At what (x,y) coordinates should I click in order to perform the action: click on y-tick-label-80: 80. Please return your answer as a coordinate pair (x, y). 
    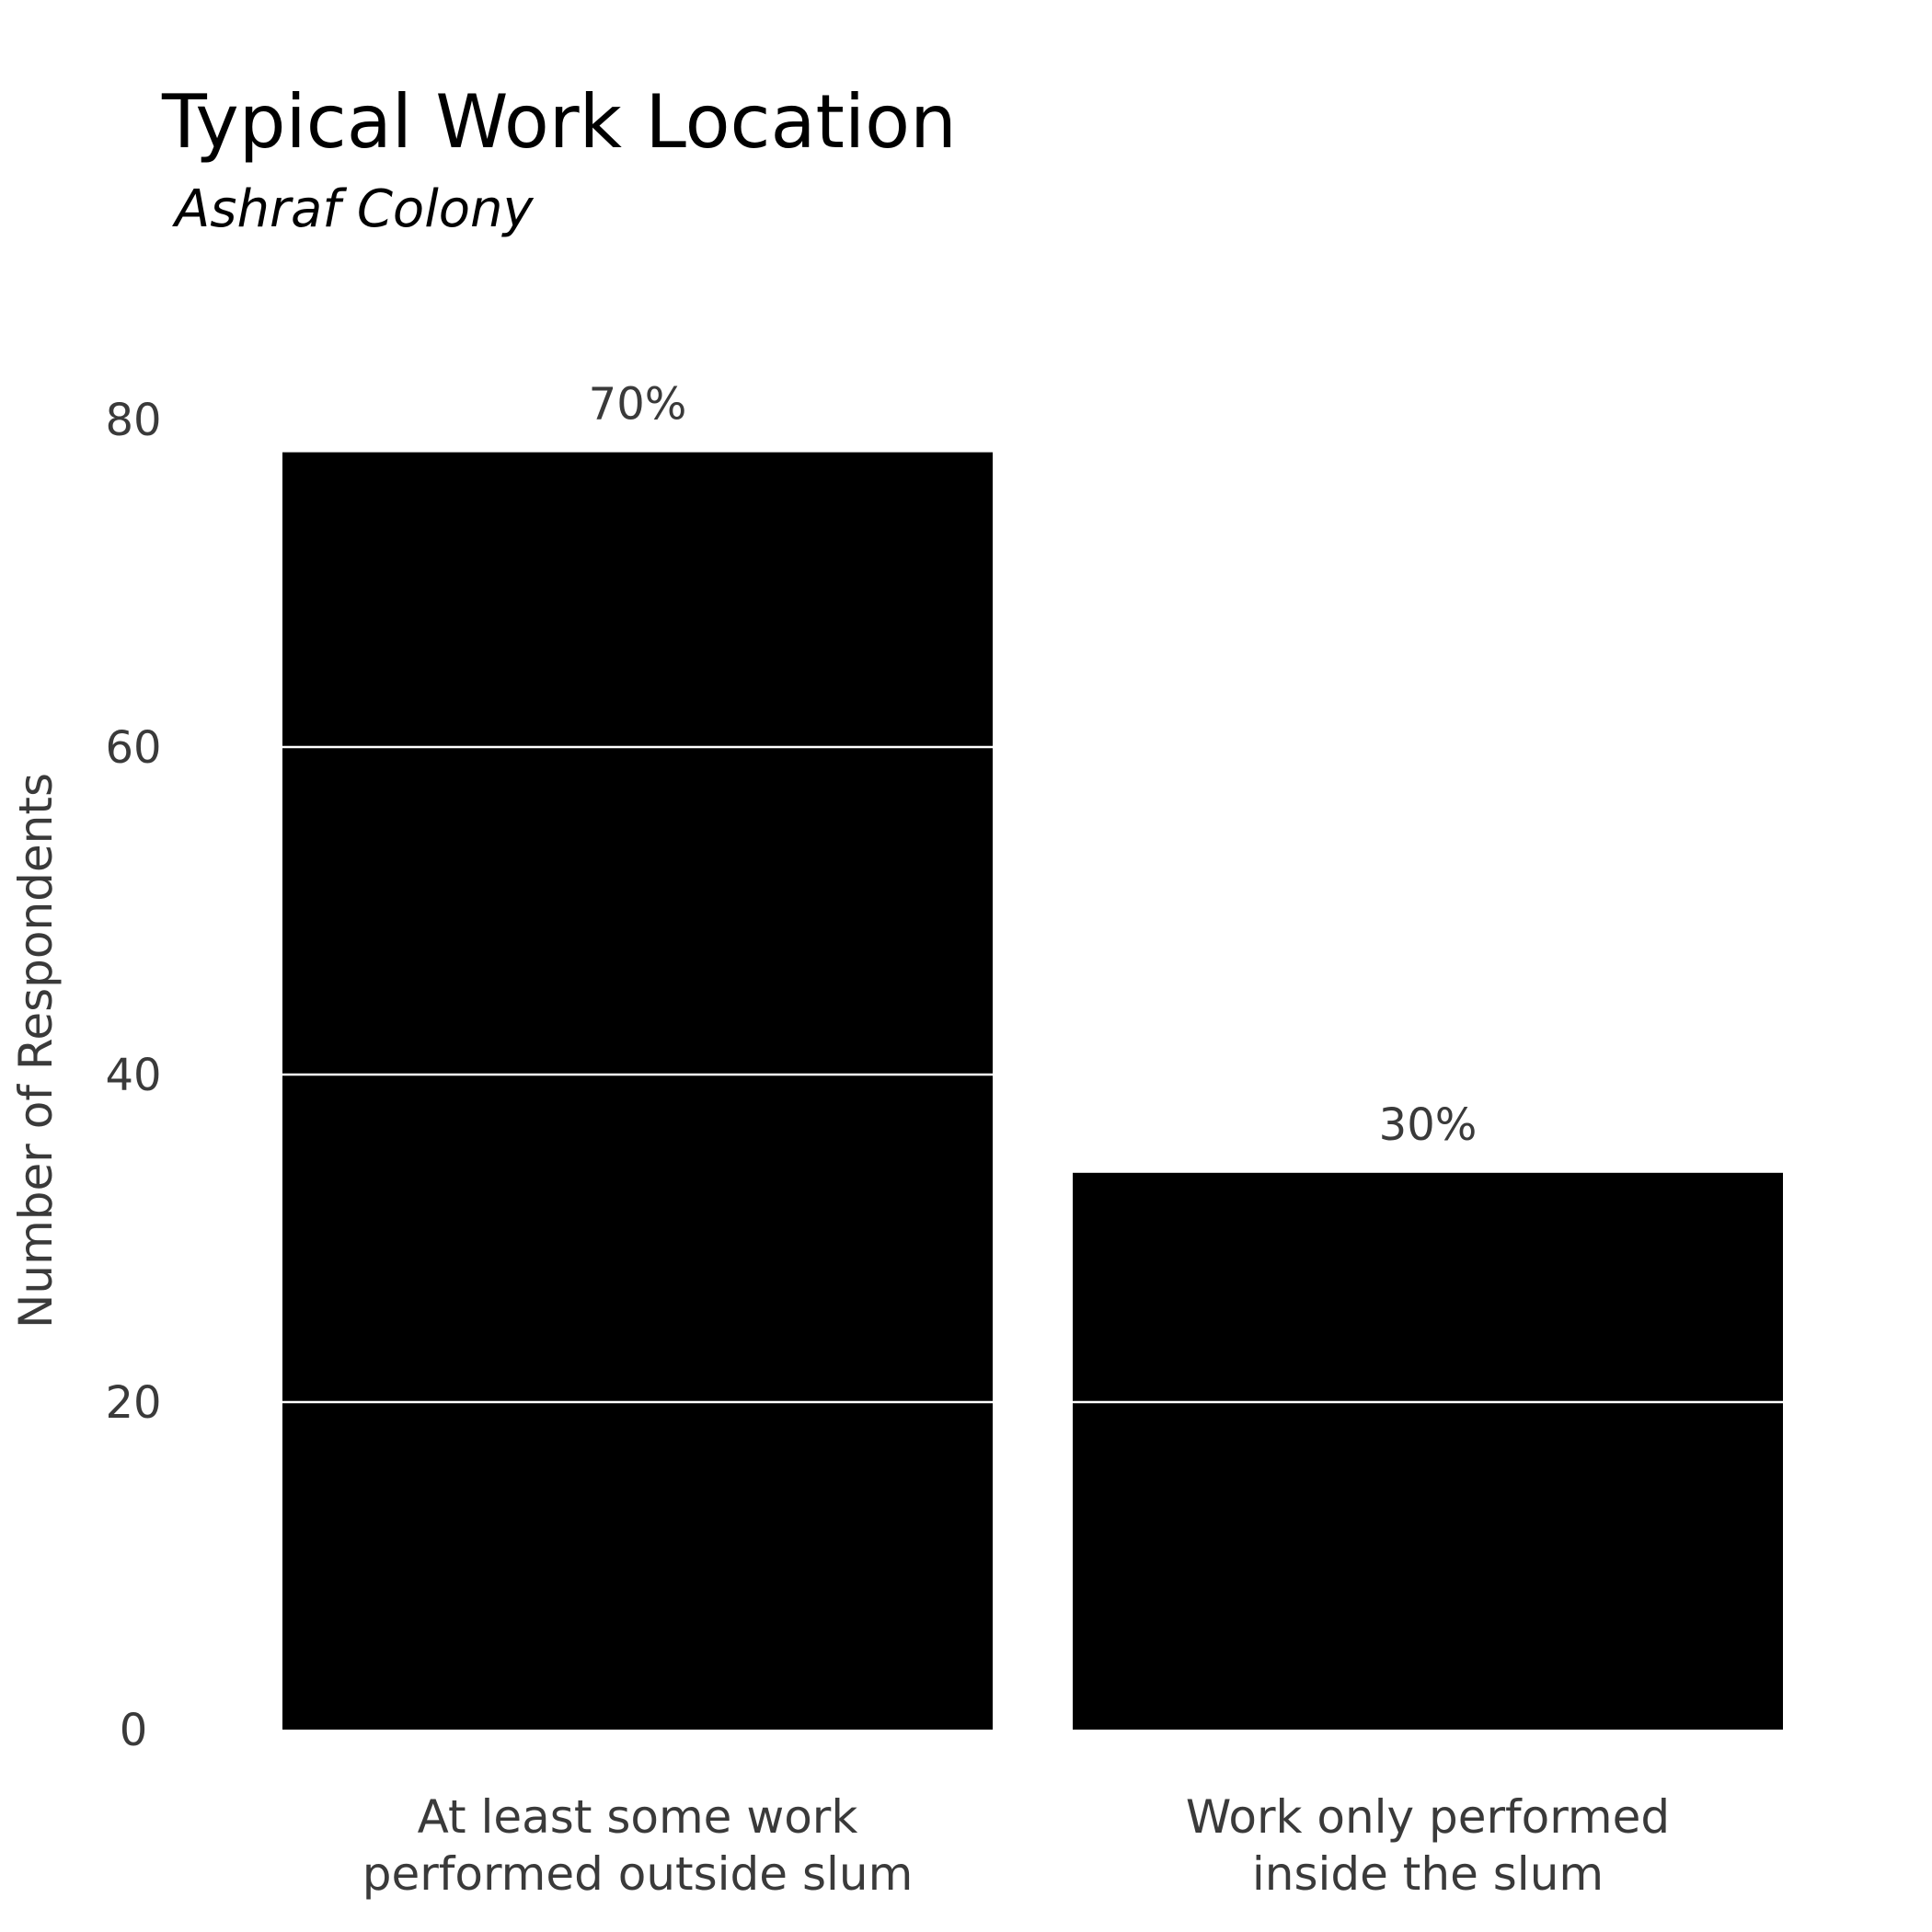
    Looking at the image, I should click on (133, 420).